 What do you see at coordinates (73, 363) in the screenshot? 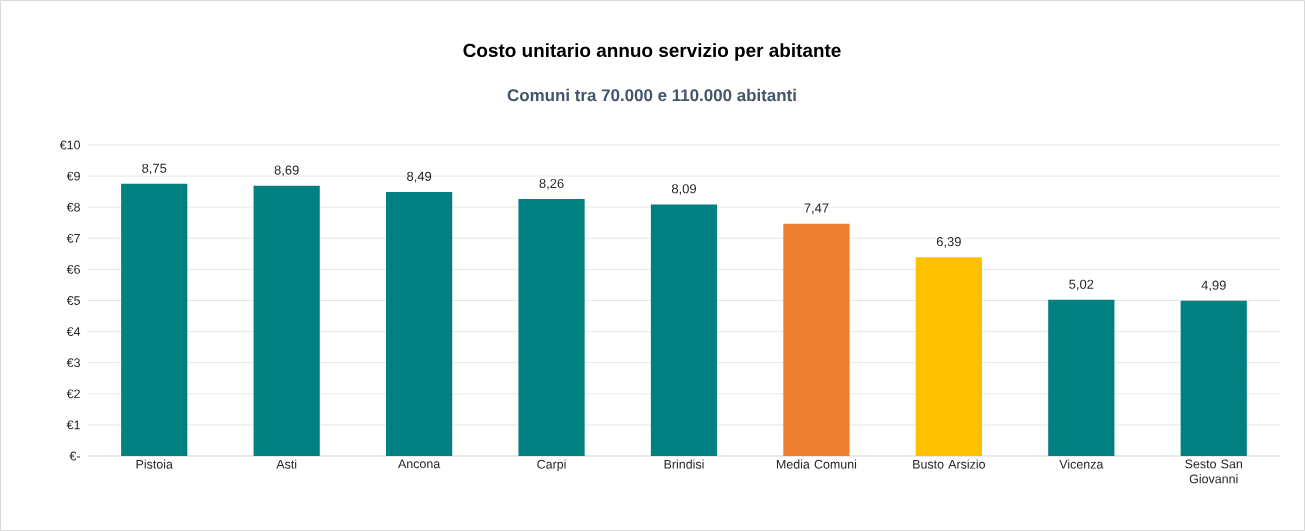
I see `y-tick-label: €3` at bounding box center [73, 363].